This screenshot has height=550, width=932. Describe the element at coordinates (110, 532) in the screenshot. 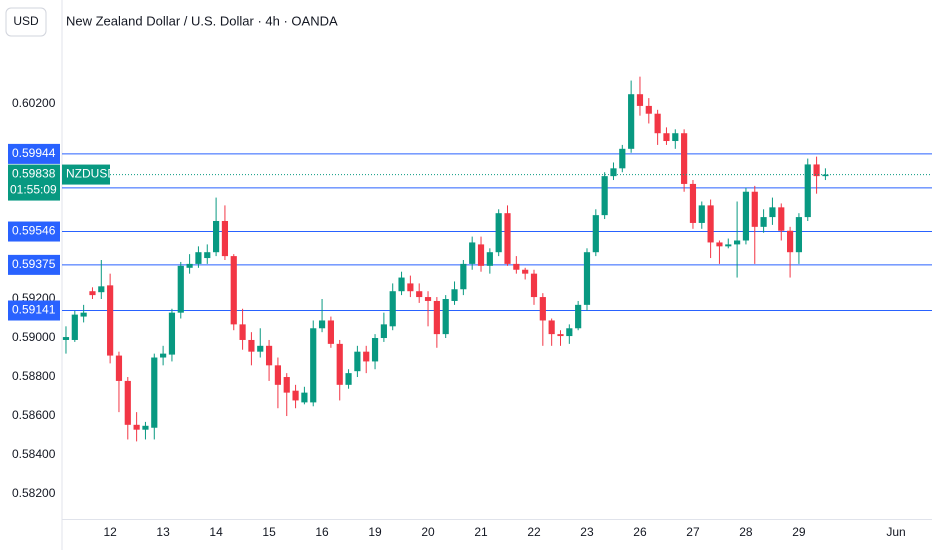

I see `x-tick-label: 12` at that location.